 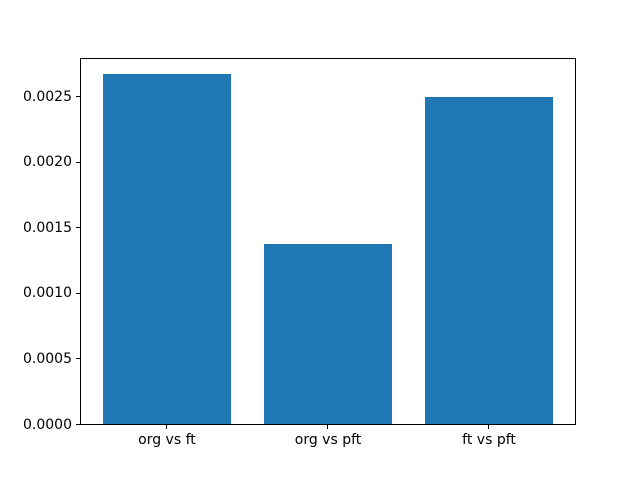 I want to click on y-tick-label: 0.0010, so click(x=47, y=293).